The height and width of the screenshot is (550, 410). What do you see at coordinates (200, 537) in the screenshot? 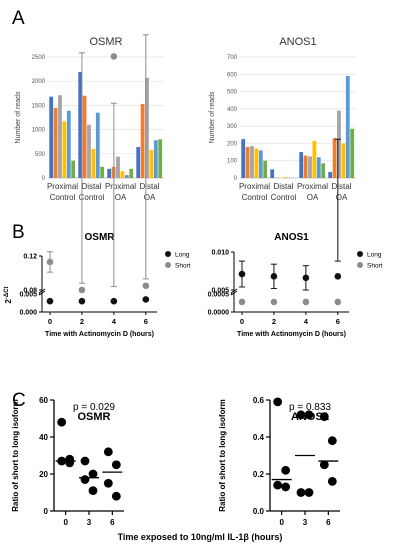
I see `x-axis-label: Time exposed to 10ng/ml IL-1β (hours)` at bounding box center [200, 537].